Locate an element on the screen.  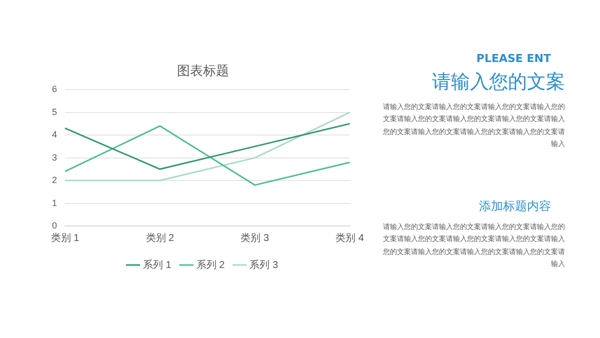
y-tick-label: 5 is located at coordinates (55, 111).